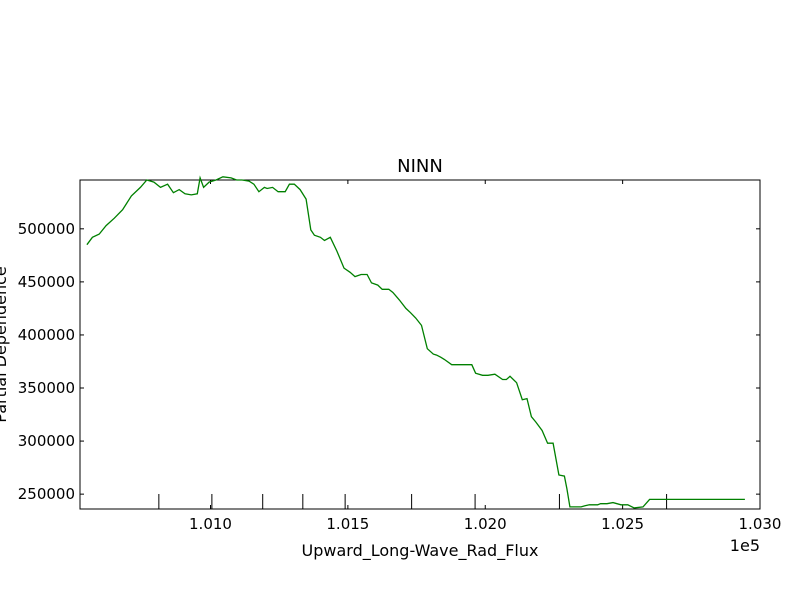 This screenshot has height=600, width=800. I want to click on y-tick-label: 350000, so click(46, 388).